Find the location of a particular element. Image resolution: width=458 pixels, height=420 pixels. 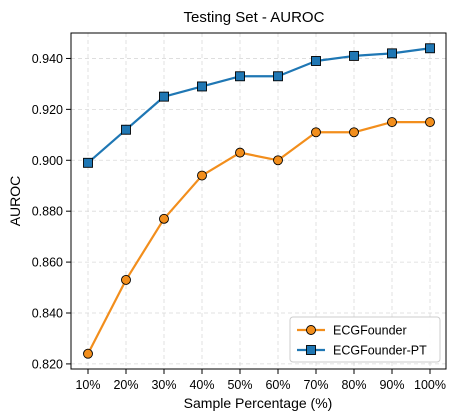

legend-marker-ecgfounder-pt is located at coordinates (311, 350).